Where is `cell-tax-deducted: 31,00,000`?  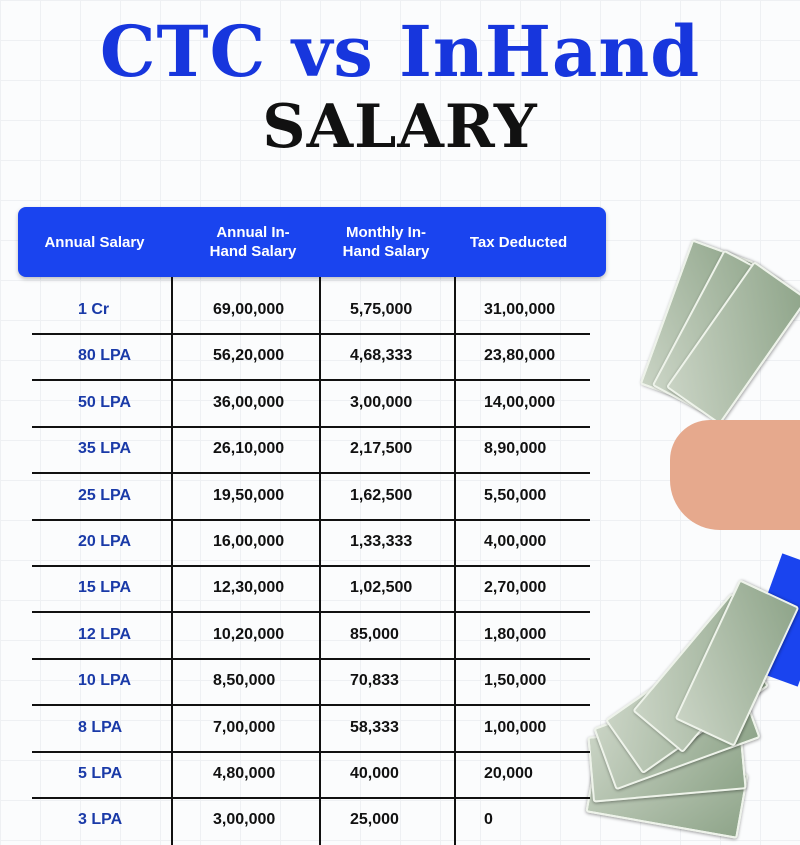 cell-tax-deducted: 31,00,000 is located at coordinates (520, 309).